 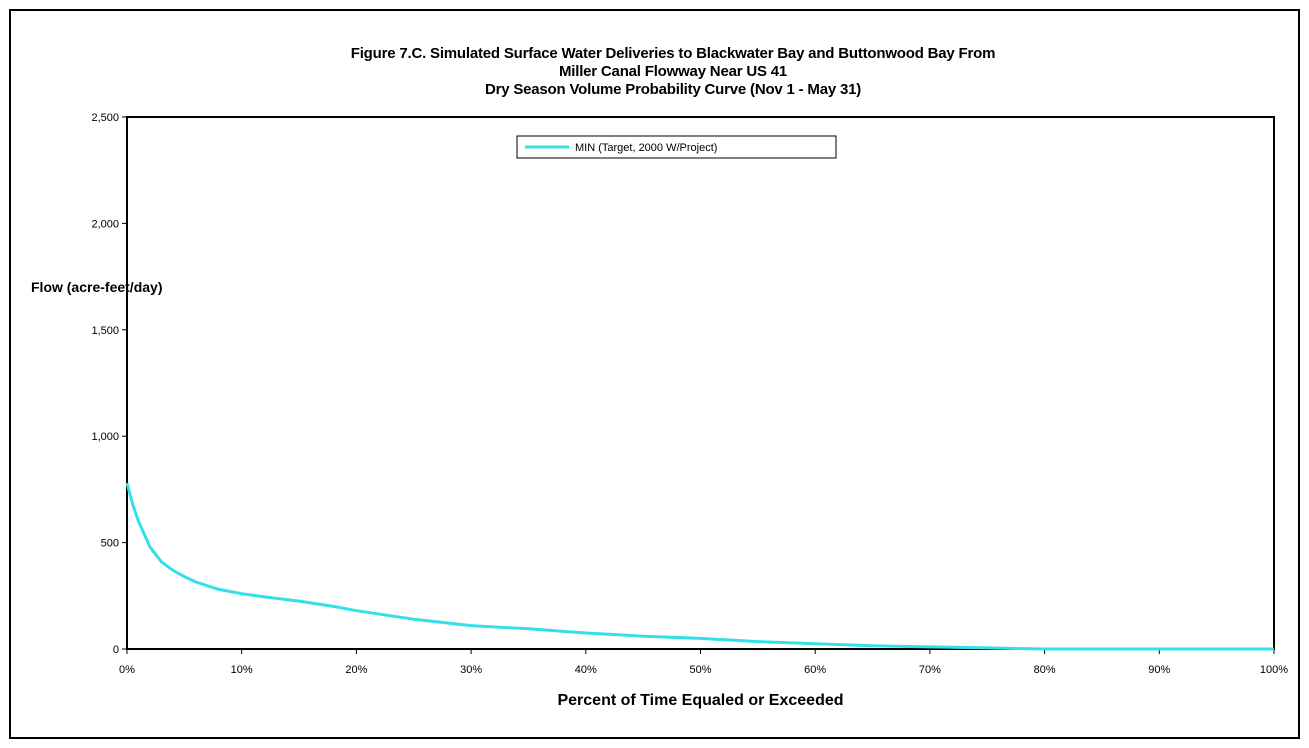 What do you see at coordinates (586, 670) in the screenshot?
I see `x-tick-label: 40%` at bounding box center [586, 670].